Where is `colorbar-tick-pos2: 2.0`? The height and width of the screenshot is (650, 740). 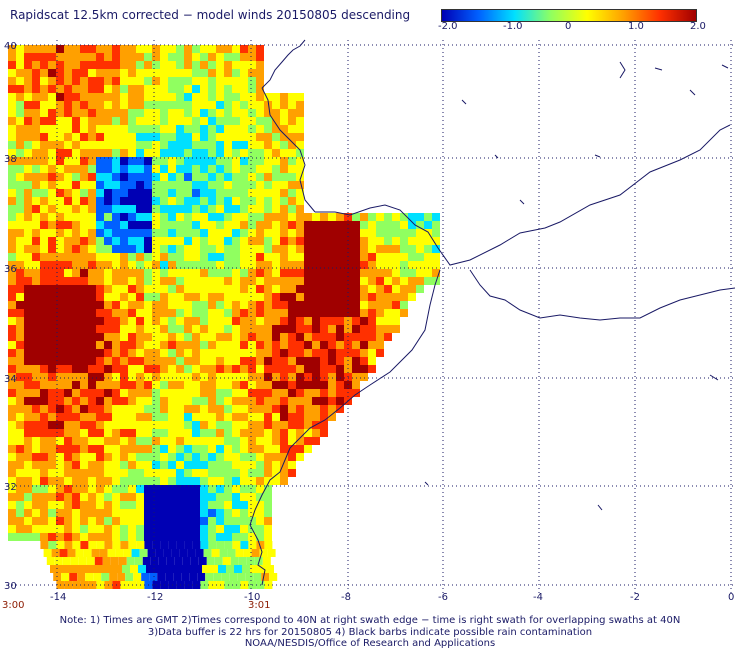 colorbar-tick-pos2: 2.0 is located at coordinates (698, 26).